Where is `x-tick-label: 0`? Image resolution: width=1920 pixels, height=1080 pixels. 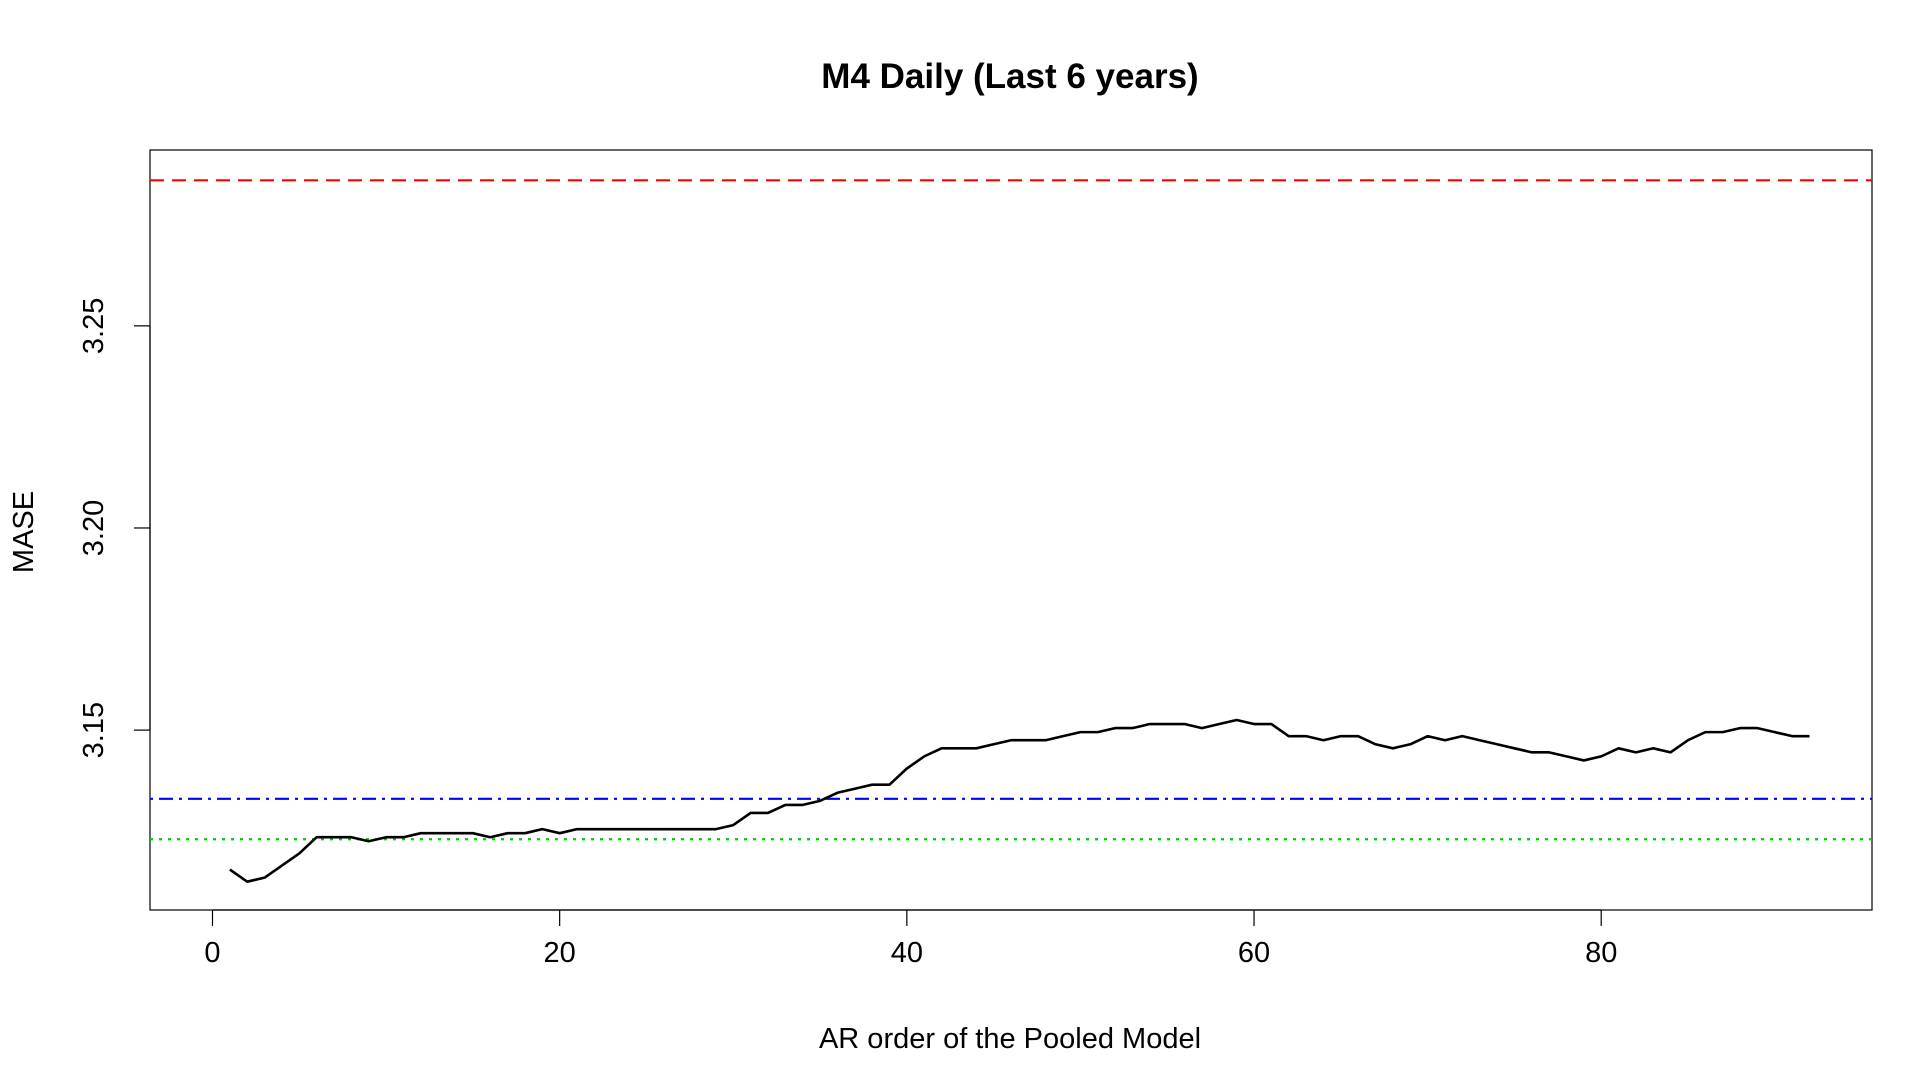
x-tick-label: 0 is located at coordinates (212, 953).